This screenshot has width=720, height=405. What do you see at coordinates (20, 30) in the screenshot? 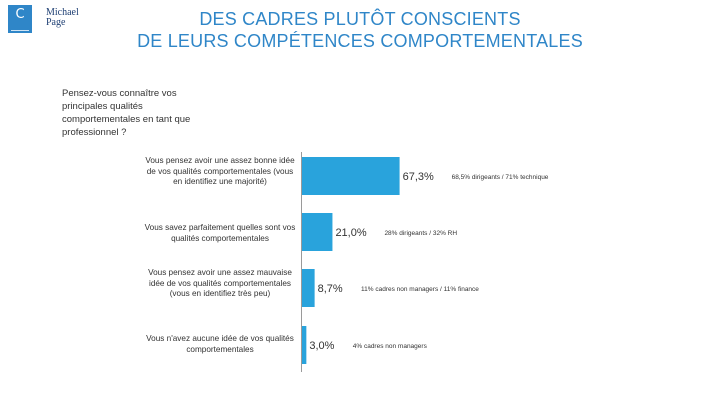
I see `logo-underline` at bounding box center [20, 30].